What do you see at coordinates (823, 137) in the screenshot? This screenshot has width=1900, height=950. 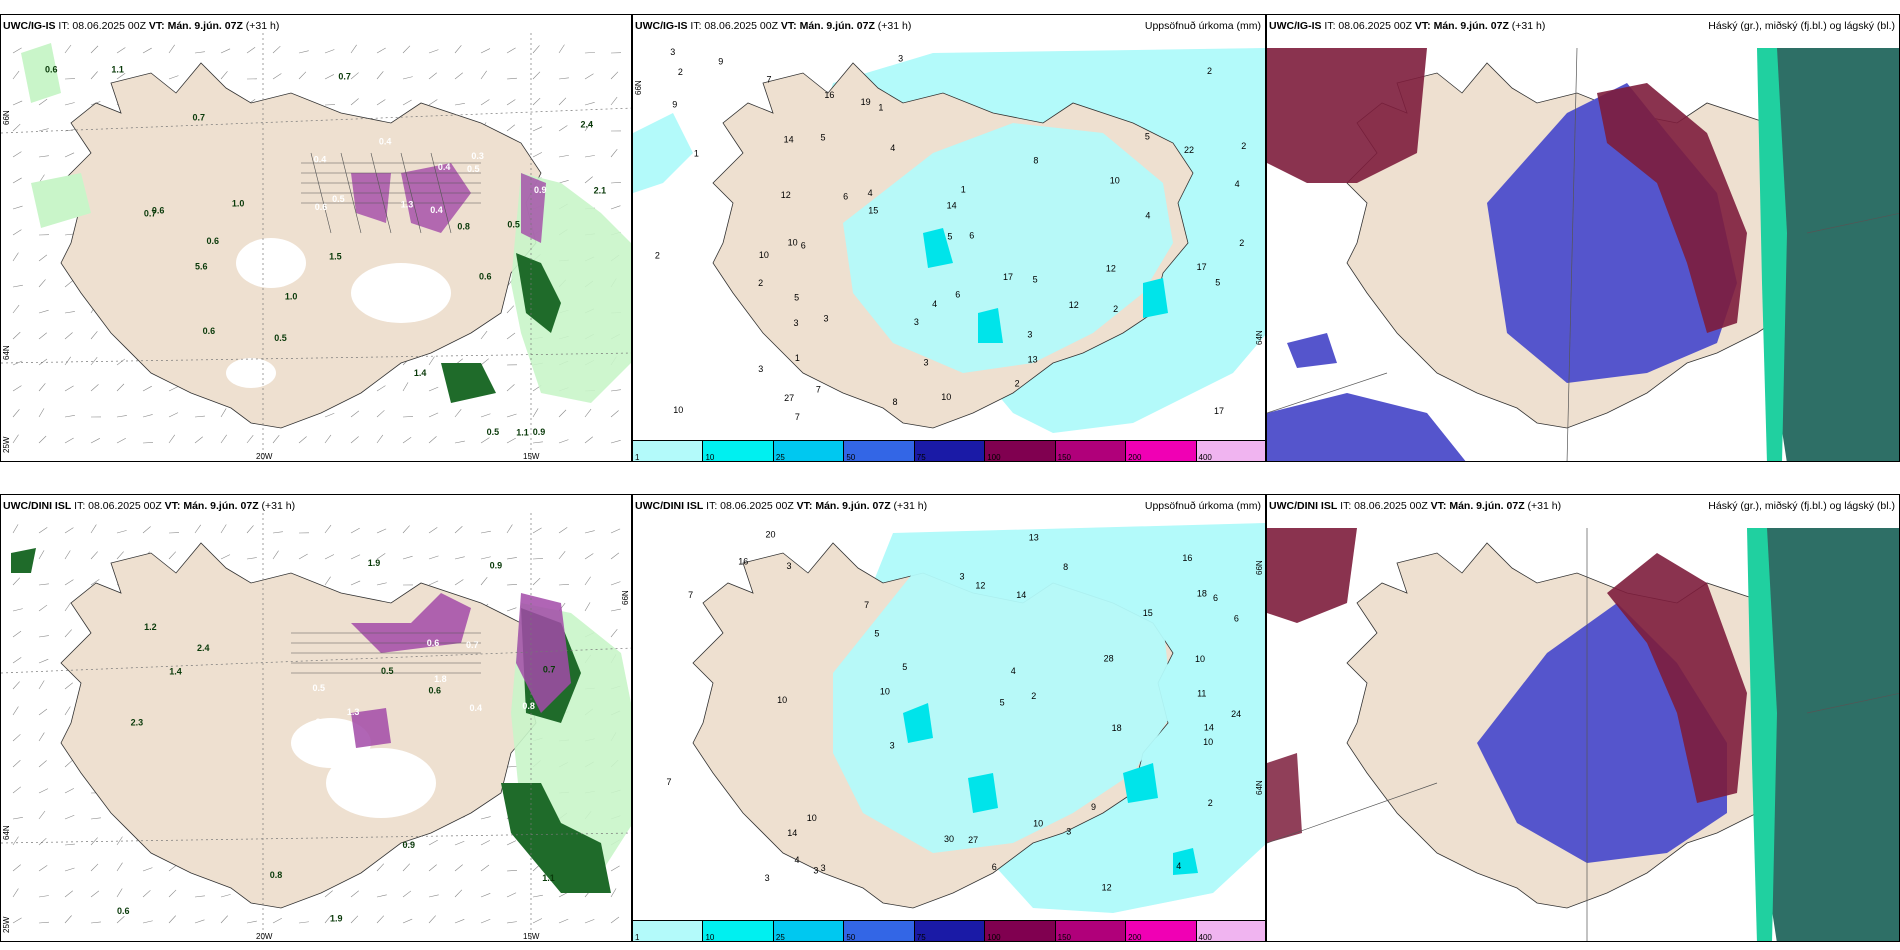 I see `value-label: 5` at bounding box center [823, 137].